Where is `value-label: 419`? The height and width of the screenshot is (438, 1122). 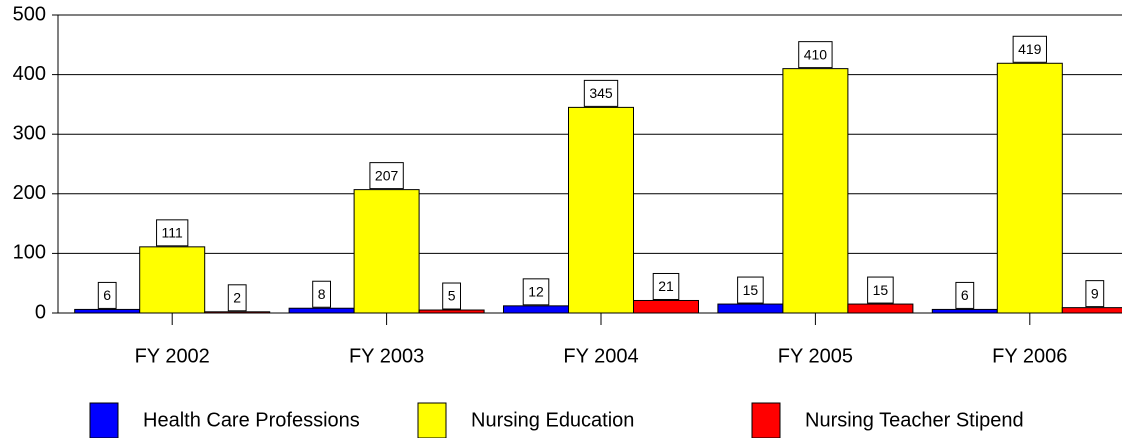
value-label: 419 is located at coordinates (1030, 49).